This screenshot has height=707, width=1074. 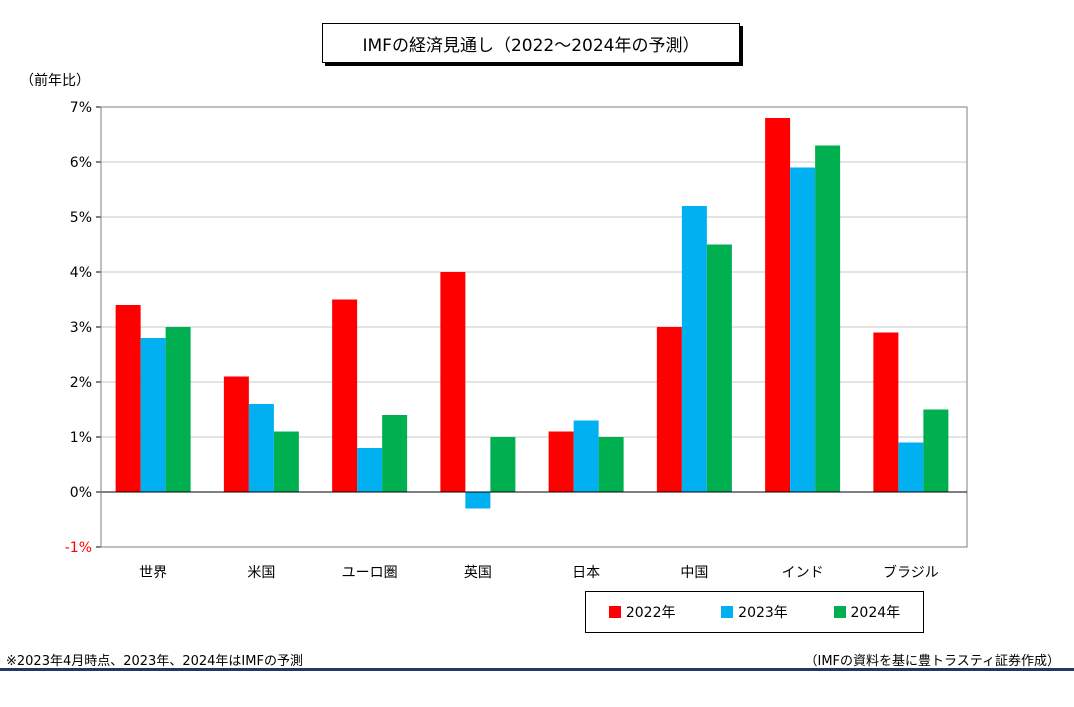 I want to click on y-tick-label: 0%, so click(x=81, y=493).